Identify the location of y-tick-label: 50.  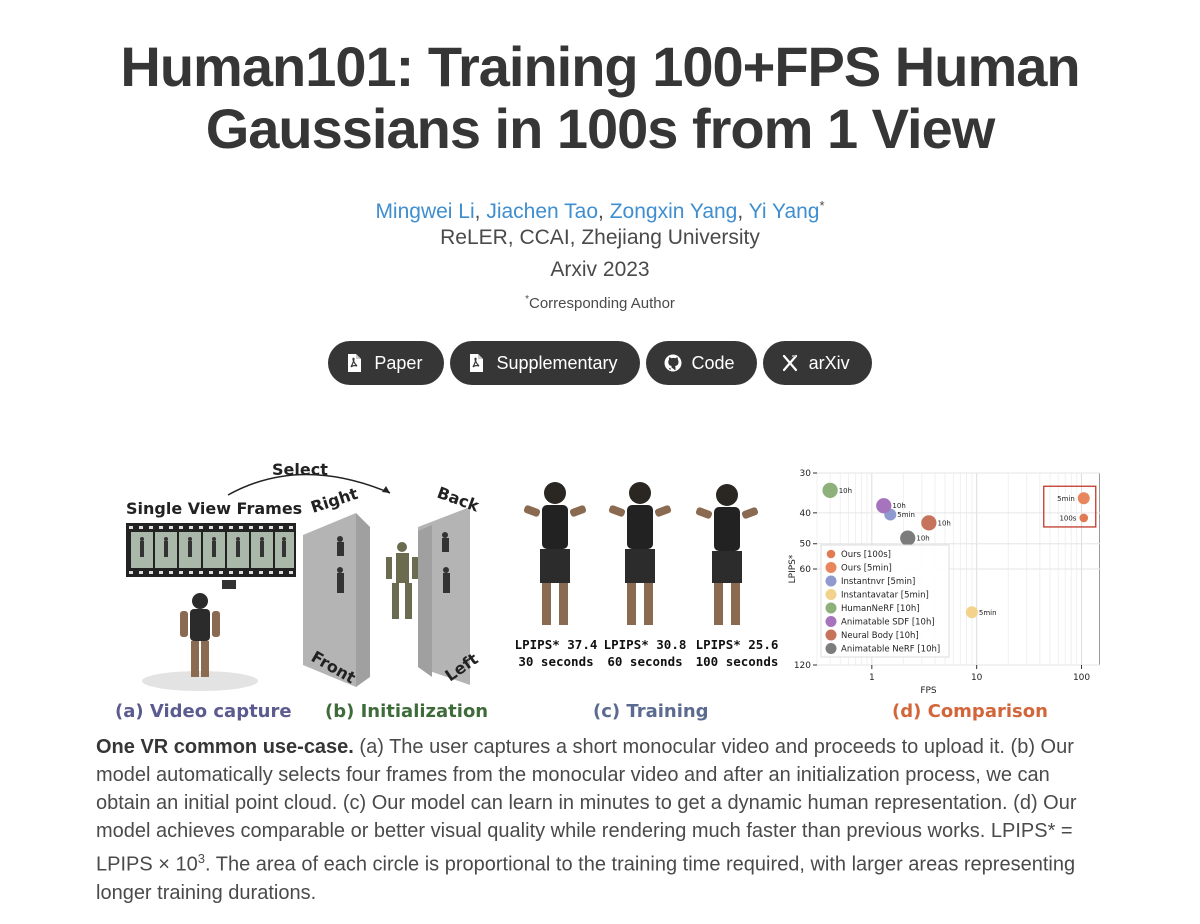
(806, 545).